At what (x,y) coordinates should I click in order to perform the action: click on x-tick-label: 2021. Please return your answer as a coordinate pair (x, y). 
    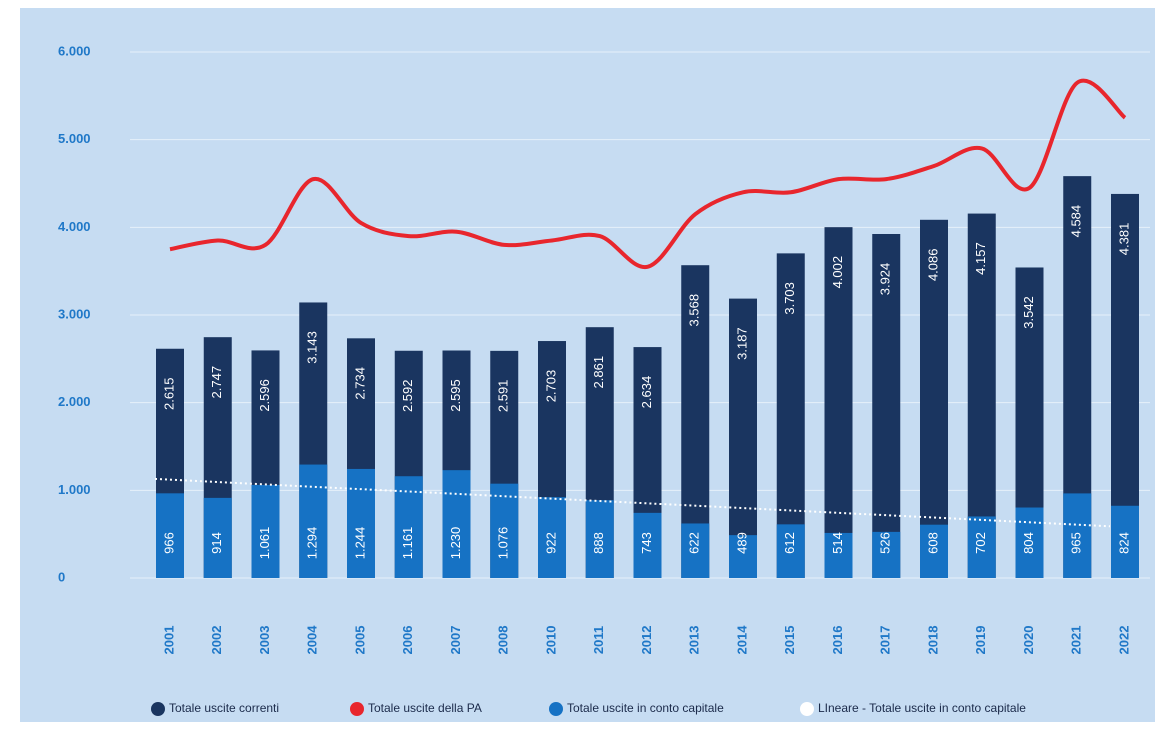
    Looking at the image, I should click on (1076, 640).